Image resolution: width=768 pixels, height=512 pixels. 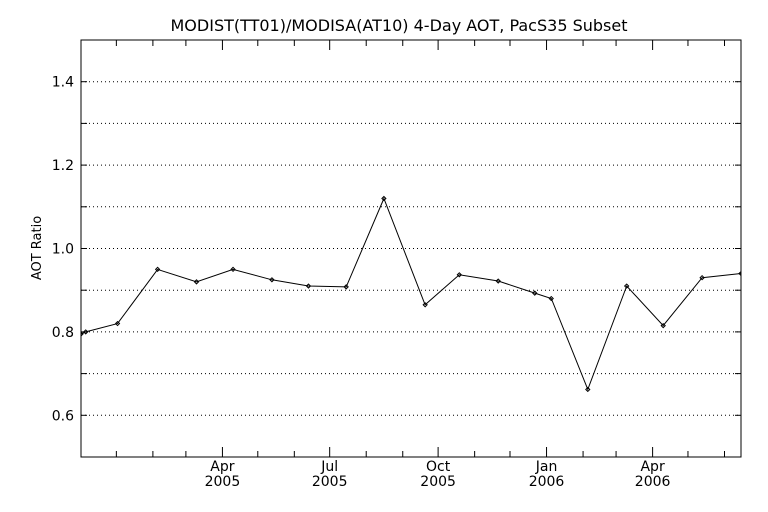 What do you see at coordinates (63, 166) in the screenshot?
I see `y-tick-label: 1.2` at bounding box center [63, 166].